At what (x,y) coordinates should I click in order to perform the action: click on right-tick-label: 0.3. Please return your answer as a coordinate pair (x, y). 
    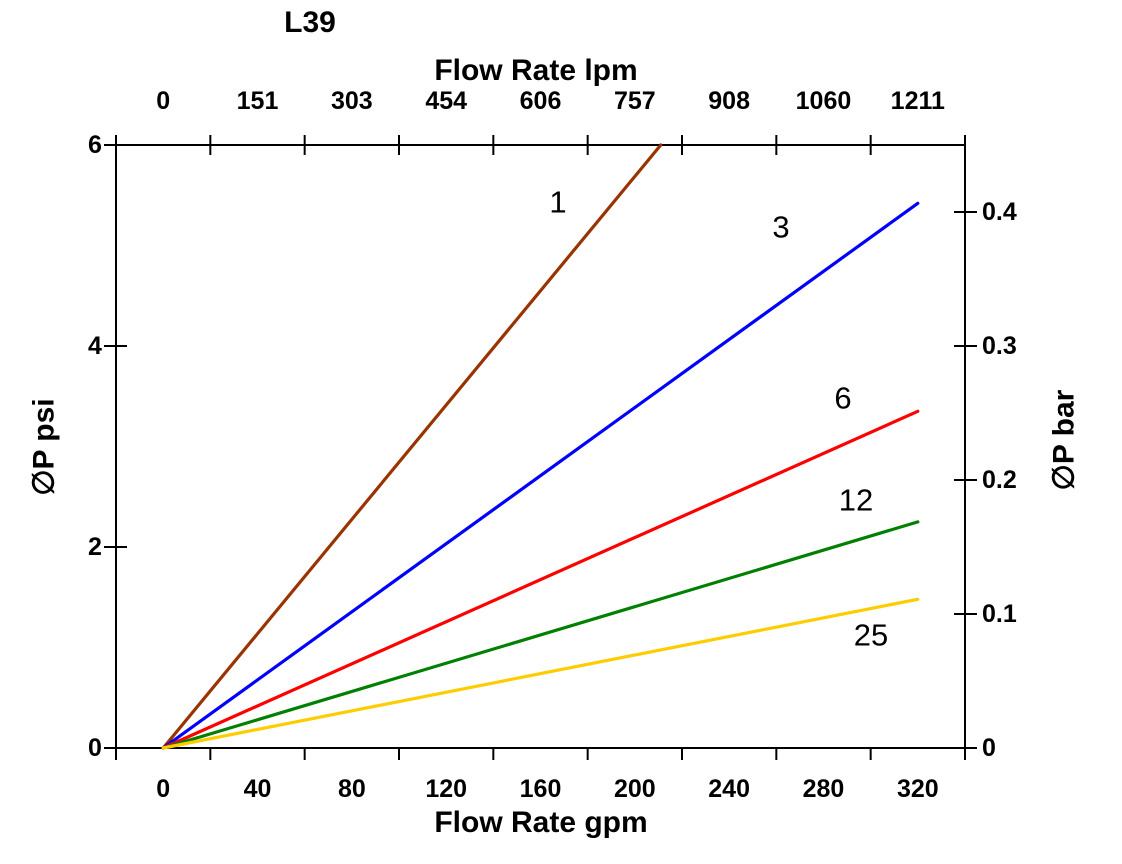
    Looking at the image, I should click on (999, 346).